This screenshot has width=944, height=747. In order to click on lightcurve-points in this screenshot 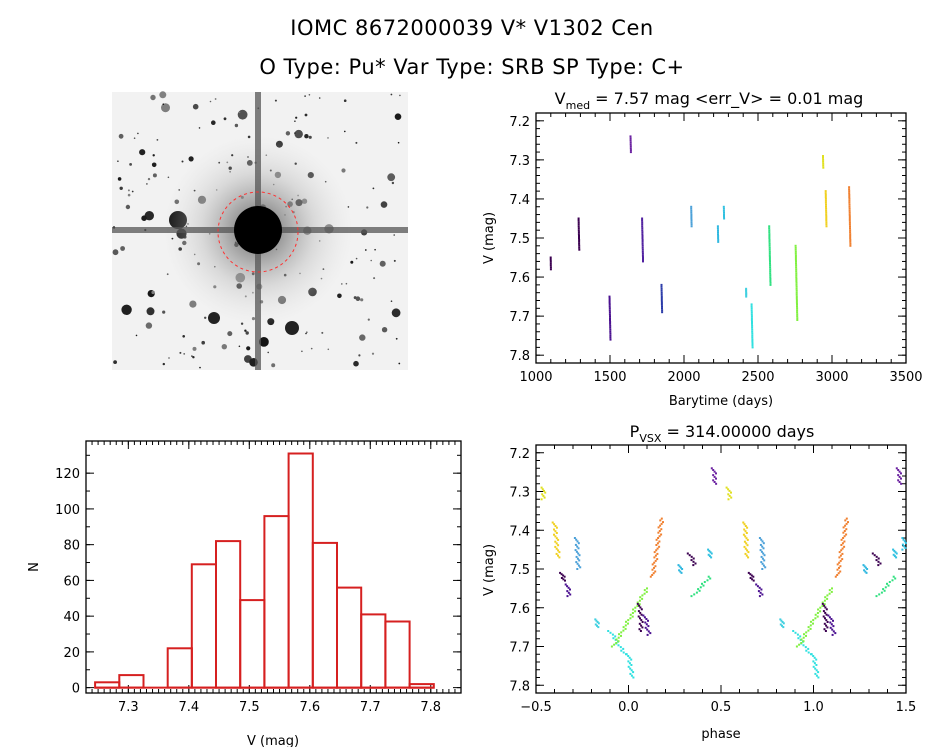, I will do `click(700, 242)`.